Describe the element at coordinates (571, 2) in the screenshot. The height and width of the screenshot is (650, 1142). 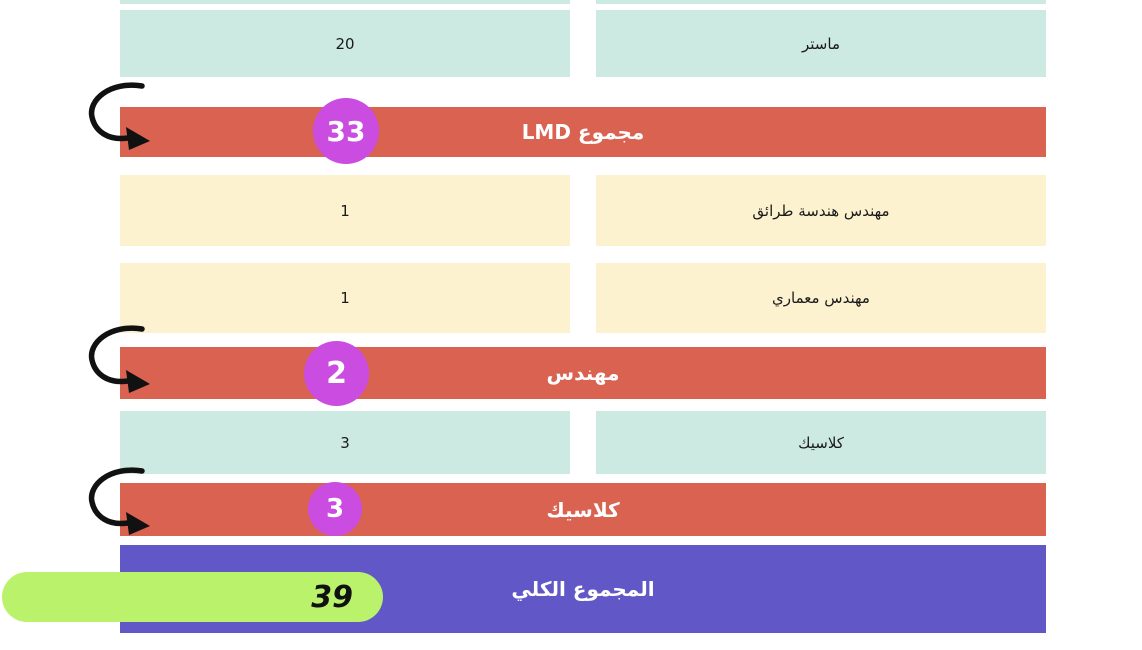
I see `table-row-cutoff` at that location.